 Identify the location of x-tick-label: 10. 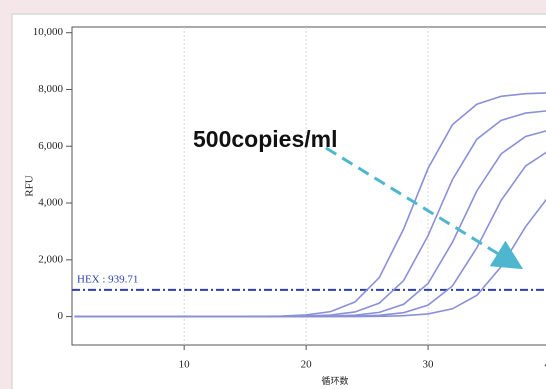
(185, 365).